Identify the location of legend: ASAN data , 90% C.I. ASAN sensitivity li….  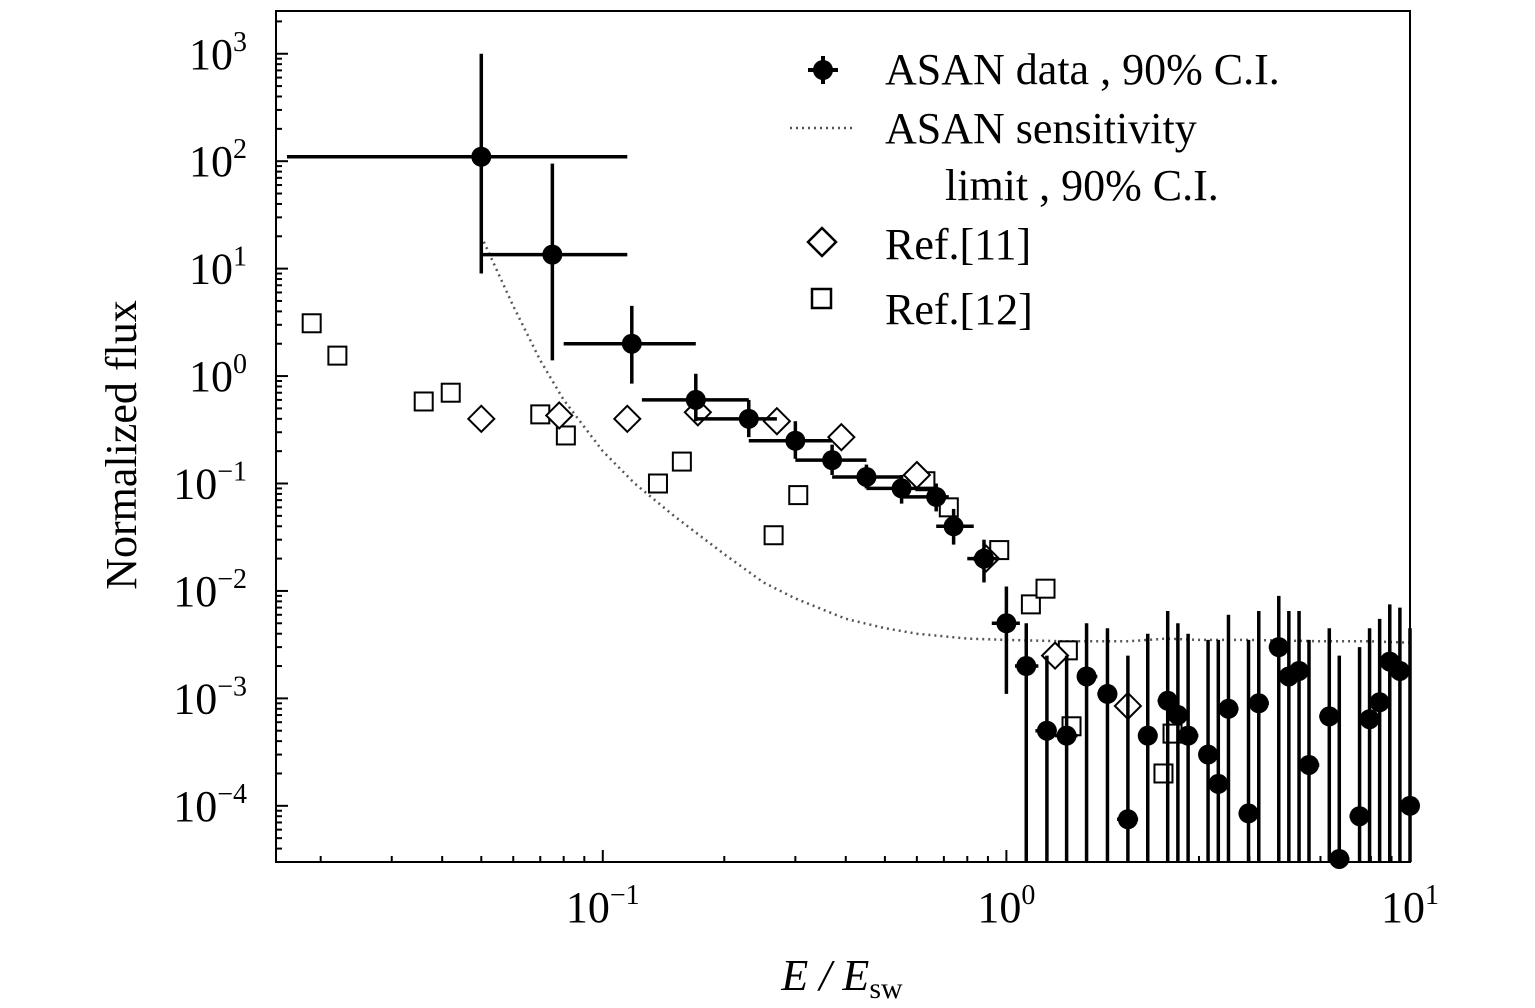
(1035, 189).